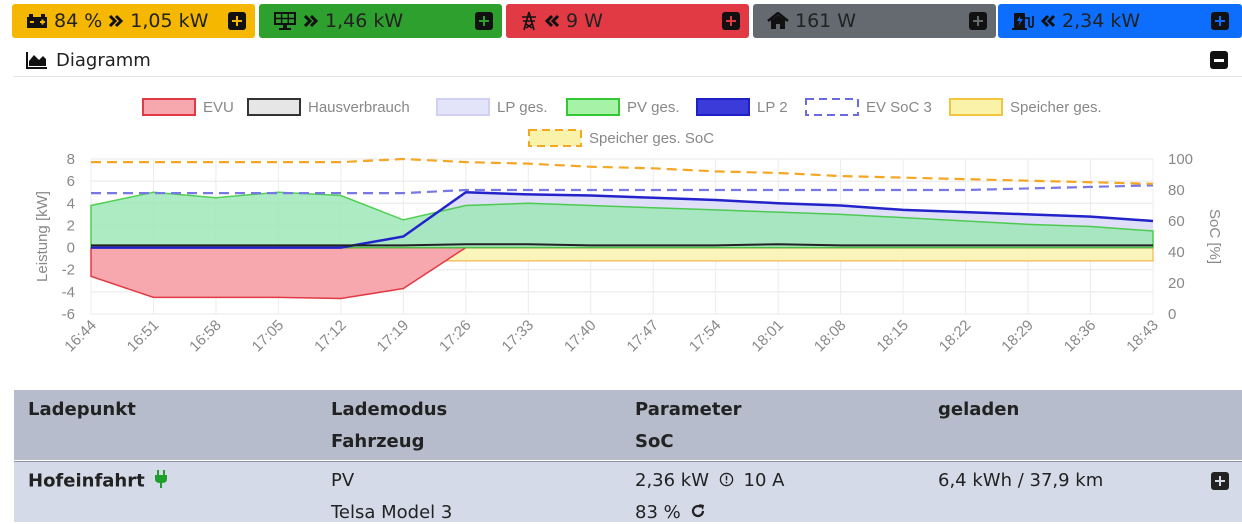  Describe the element at coordinates (826, 21) in the screenshot. I see `house-power: 161 W` at that location.